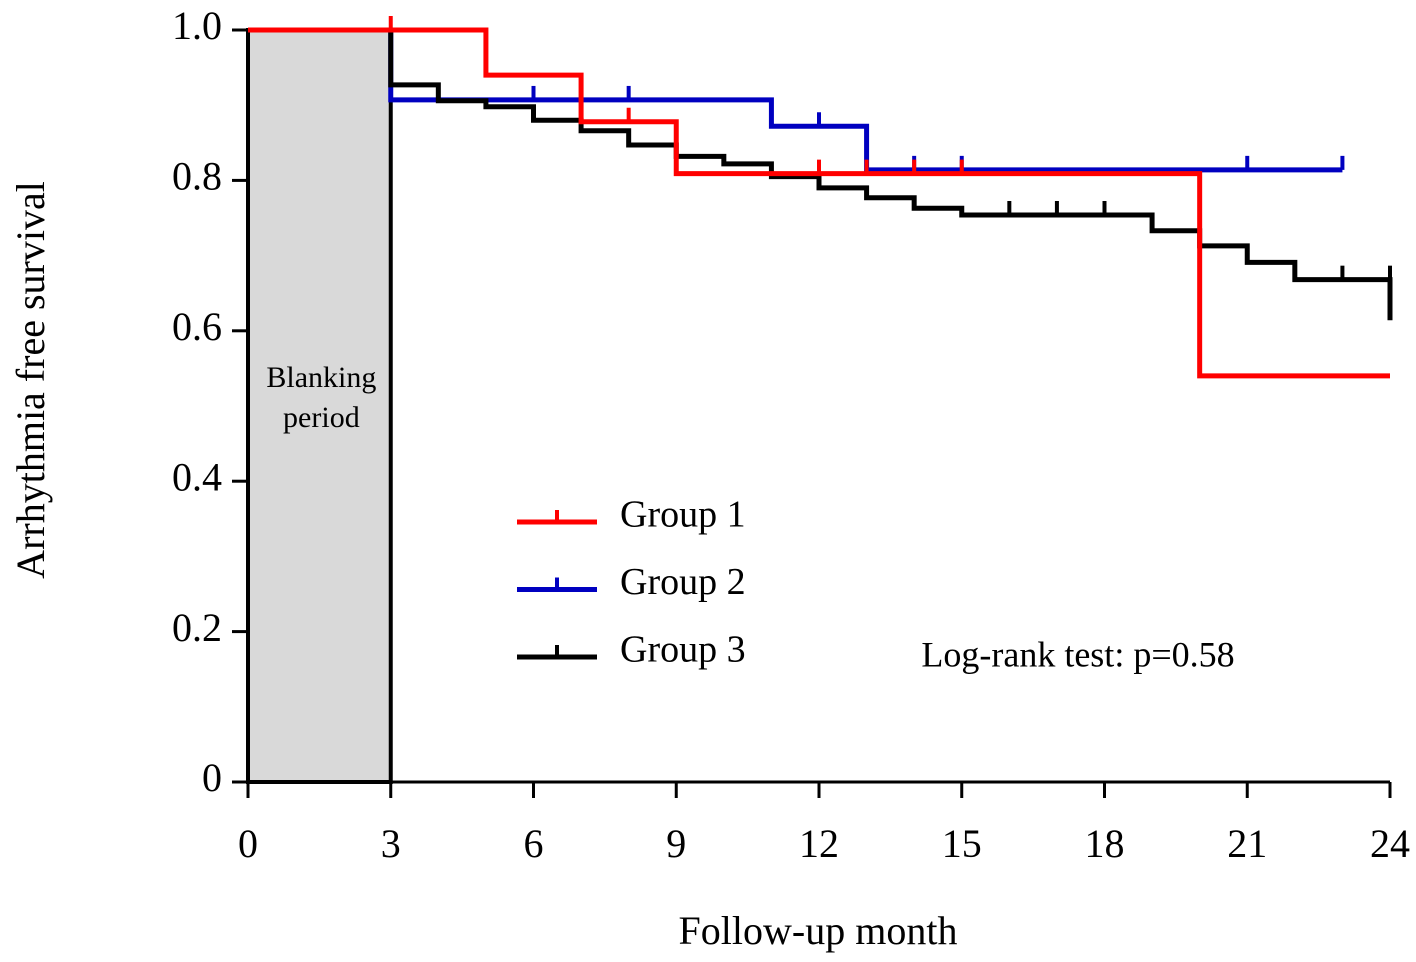 The image size is (1416, 962). Describe the element at coordinates (391, 843) in the screenshot. I see `x-tick-label: 3` at that location.